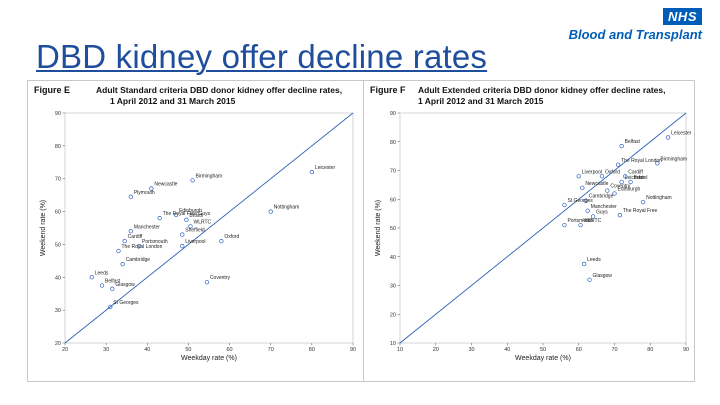 The image size is (720, 405). I want to click on fige-y-tick-label: 60, so click(58, 213).